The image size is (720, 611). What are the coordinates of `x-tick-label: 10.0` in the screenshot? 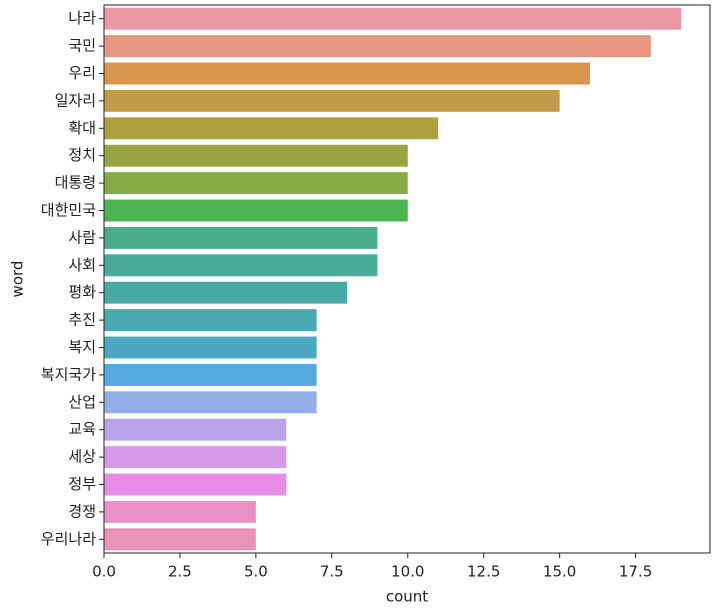 It's located at (407, 572).